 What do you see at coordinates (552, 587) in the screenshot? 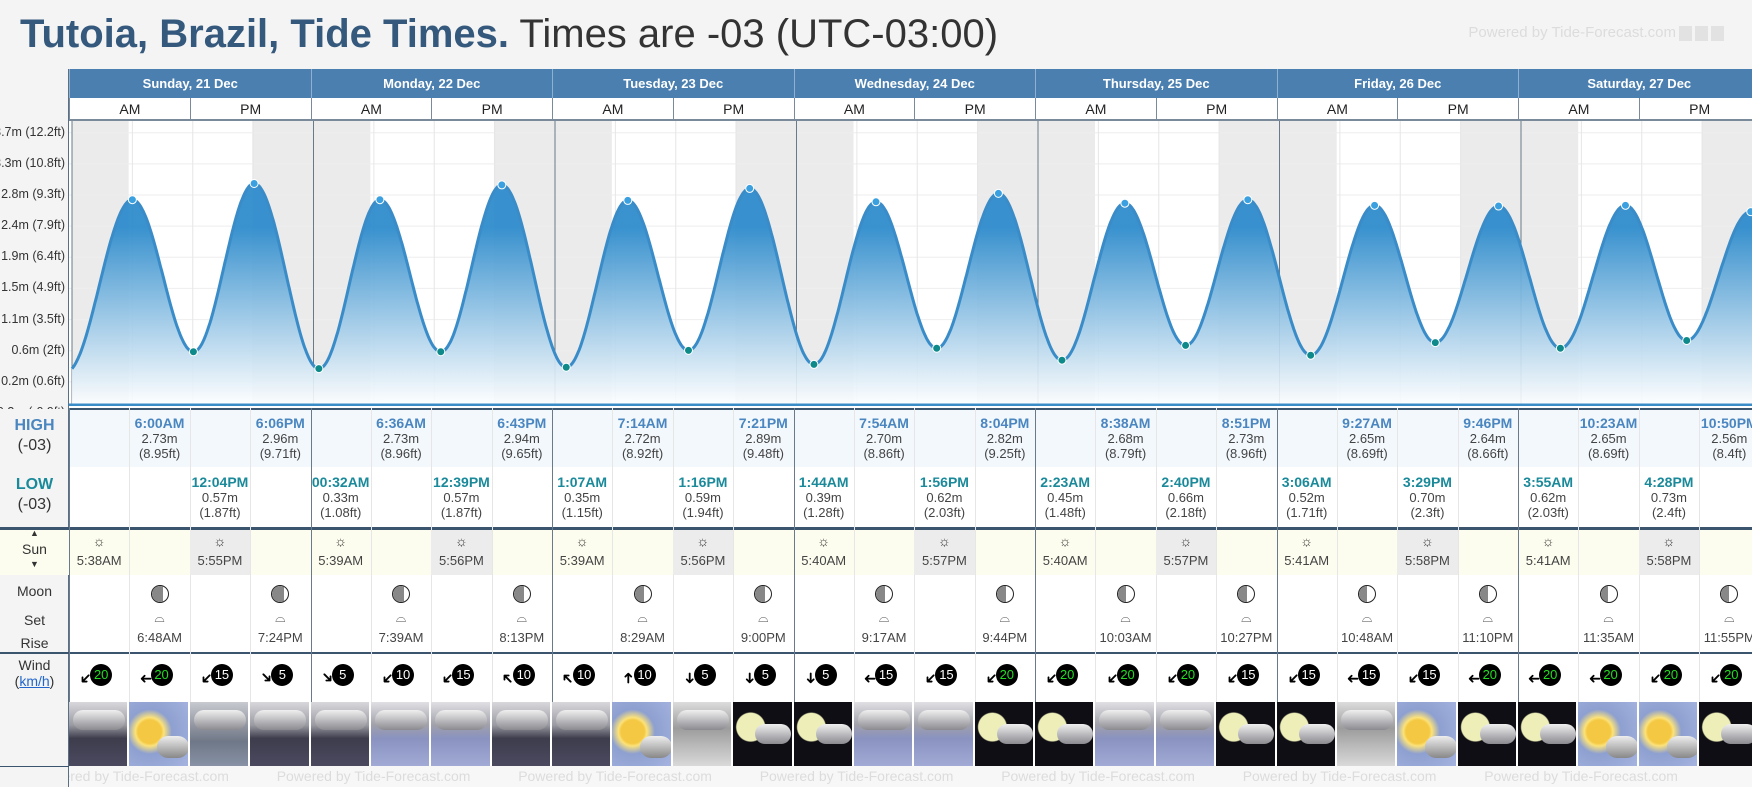
I see `day-divider` at bounding box center [552, 587].